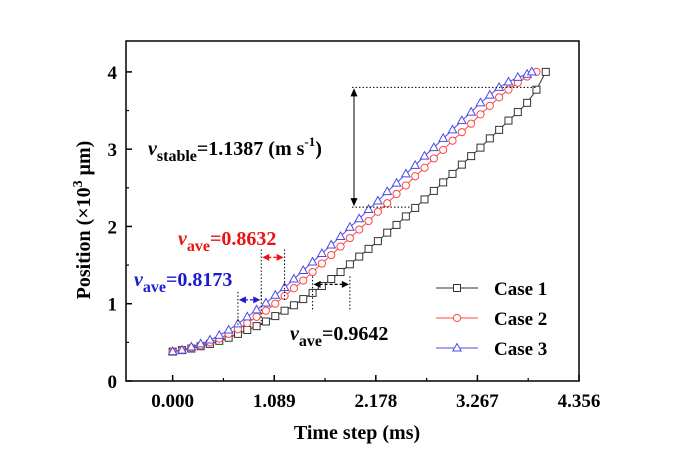 The height and width of the screenshot is (455, 685). Describe the element at coordinates (295, 334) in the screenshot. I see `annotation-case1-v: v` at that location.